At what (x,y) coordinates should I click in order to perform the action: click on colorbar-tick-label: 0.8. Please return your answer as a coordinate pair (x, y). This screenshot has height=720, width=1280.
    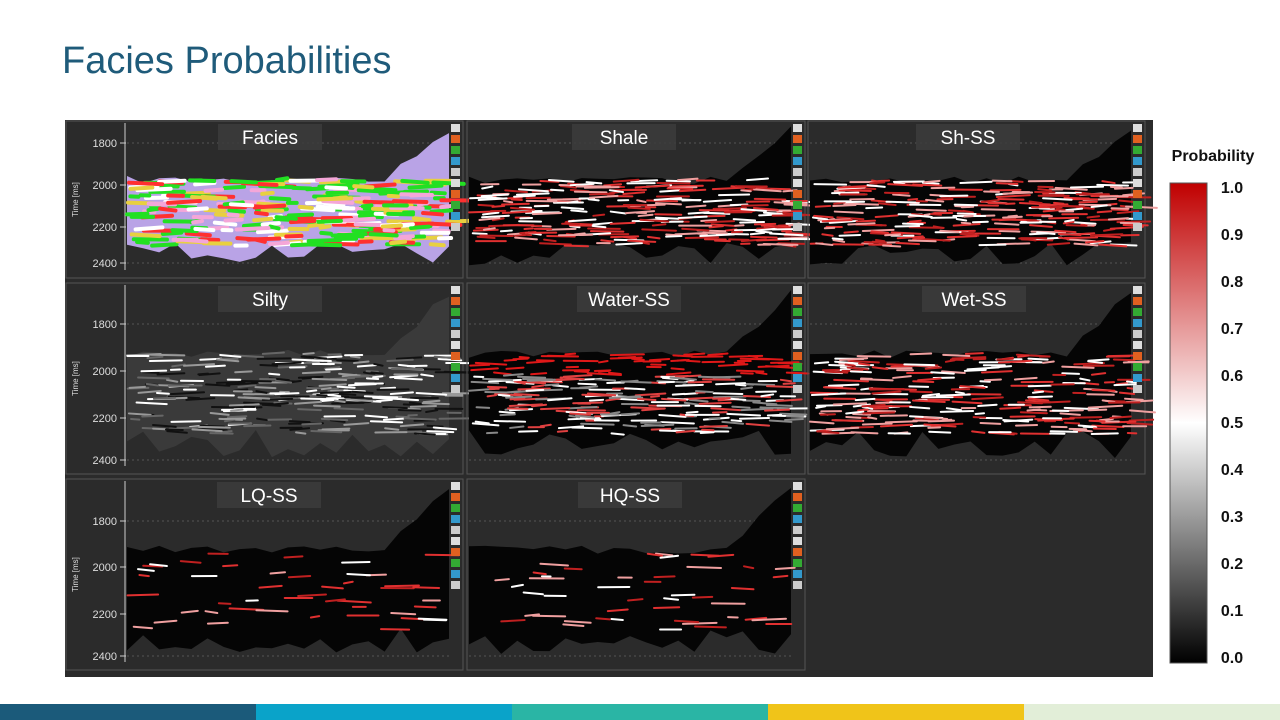
    Looking at the image, I should click on (1232, 282).